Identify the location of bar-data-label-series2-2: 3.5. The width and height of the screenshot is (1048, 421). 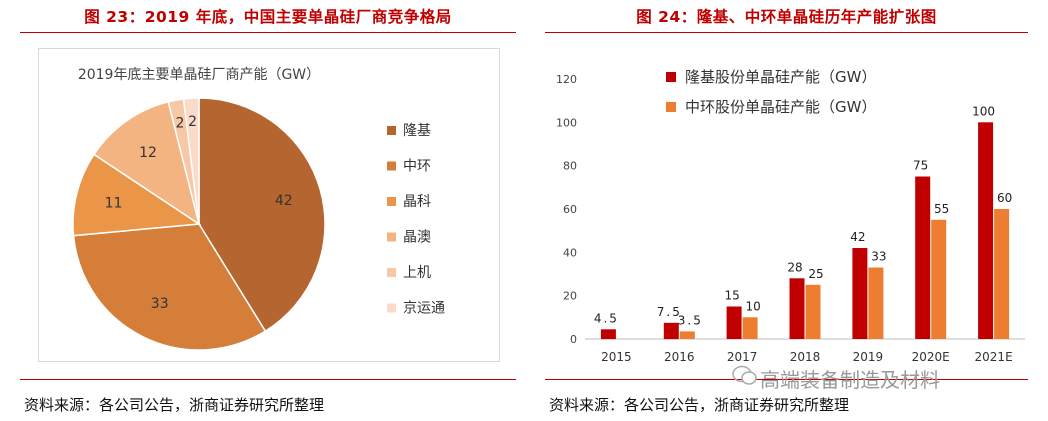
(690, 320).